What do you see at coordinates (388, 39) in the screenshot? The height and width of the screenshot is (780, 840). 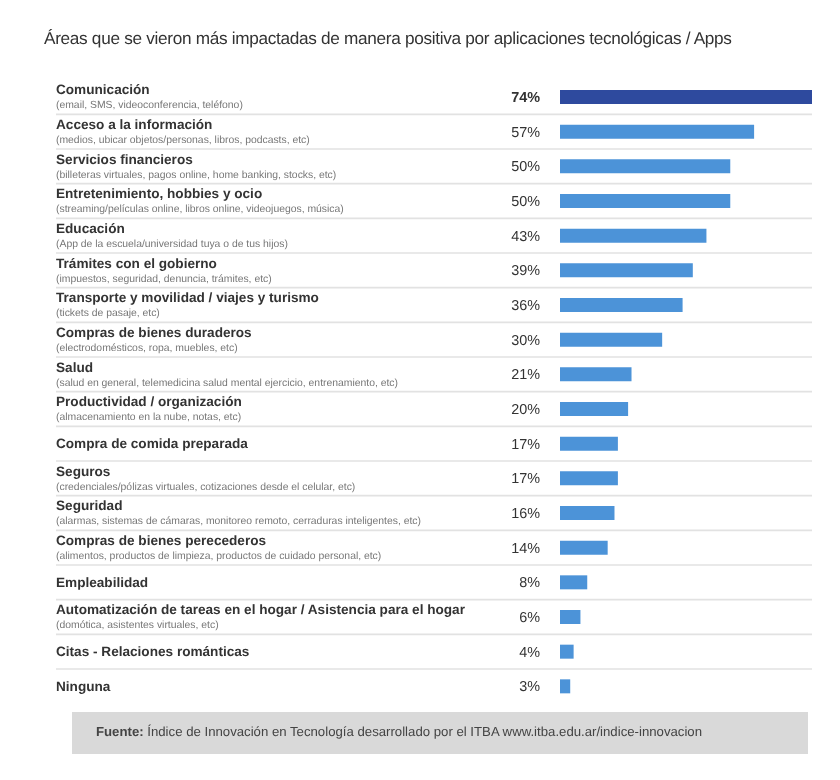 I see `text: Áreas que se vieron más impactadas de manera positiva por aplicaciones tecnológicas / Apps` at bounding box center [388, 39].